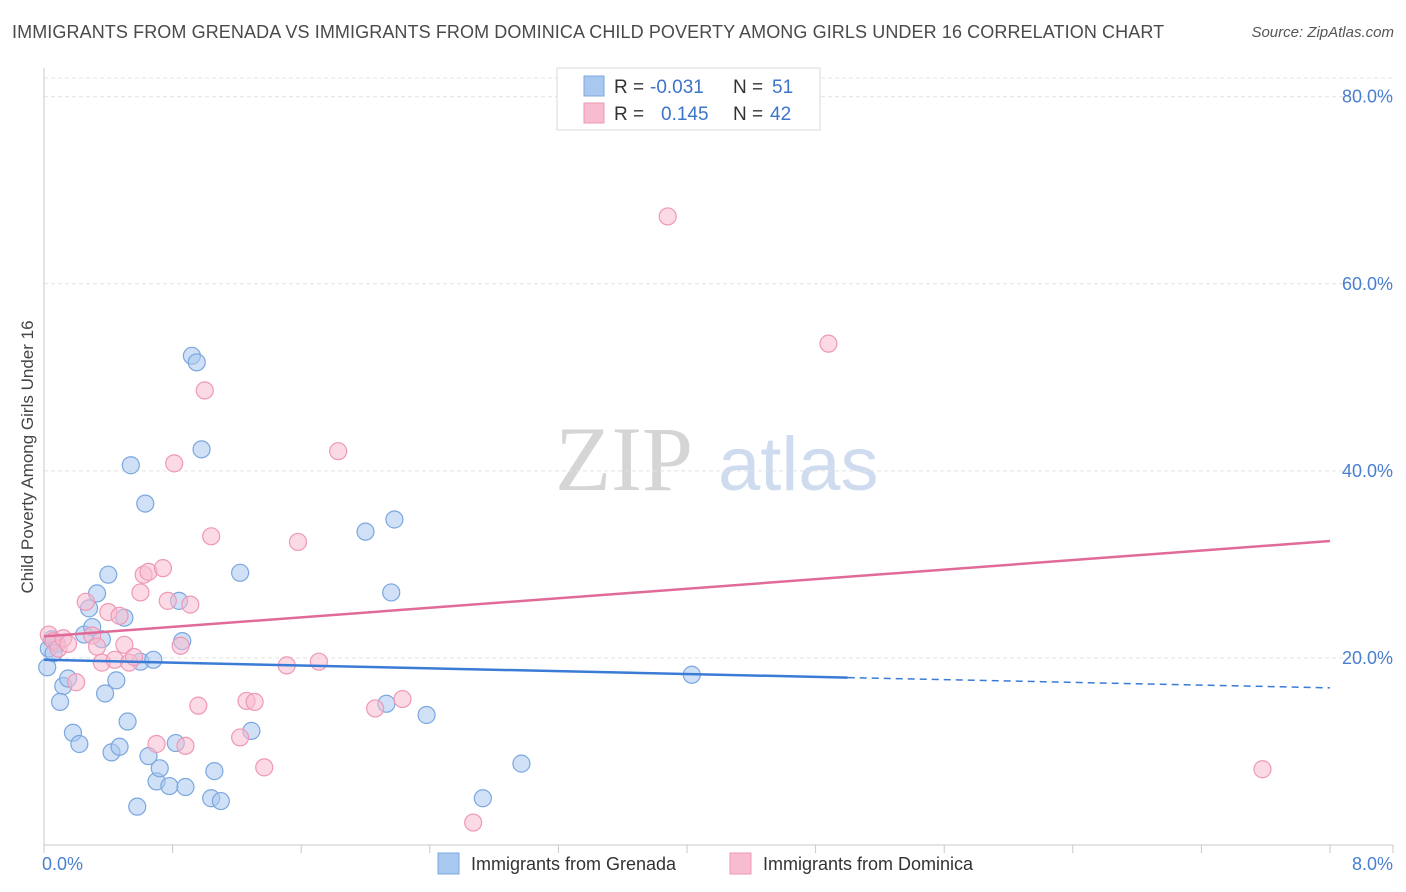  Describe the element at coordinates (740, 863) in the screenshot. I see `series-legend-swatch-dominica` at that location.